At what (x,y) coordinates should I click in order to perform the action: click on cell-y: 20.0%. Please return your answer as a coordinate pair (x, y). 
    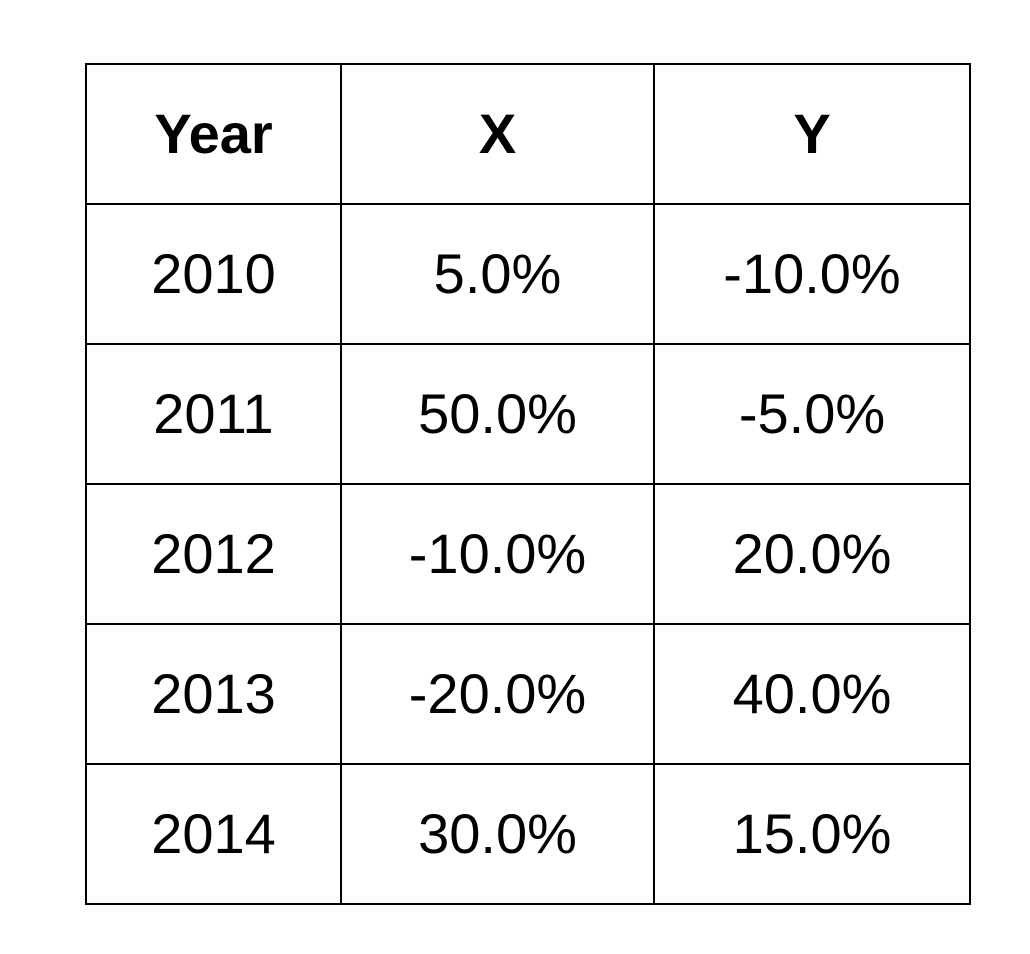
    Looking at the image, I should click on (812, 554).